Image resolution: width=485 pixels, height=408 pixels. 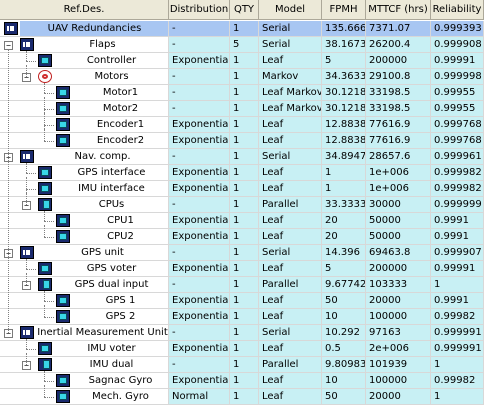 I want to click on tree-row: − GPS unit -1 Serial 14.396 69463.8 0.999907, so click(x=242, y=253).